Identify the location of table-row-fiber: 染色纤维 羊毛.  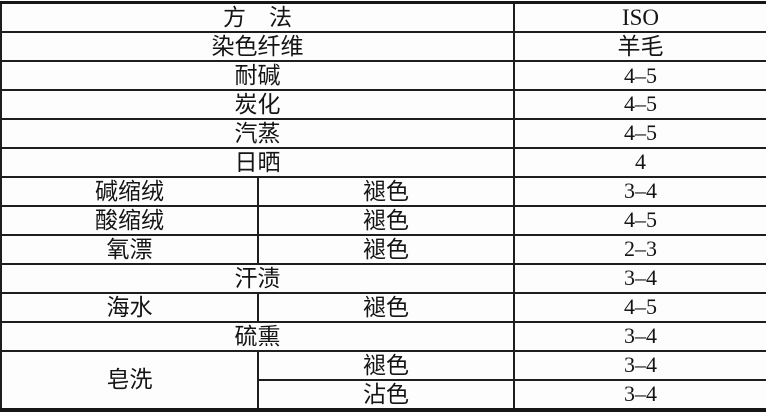
(383, 47).